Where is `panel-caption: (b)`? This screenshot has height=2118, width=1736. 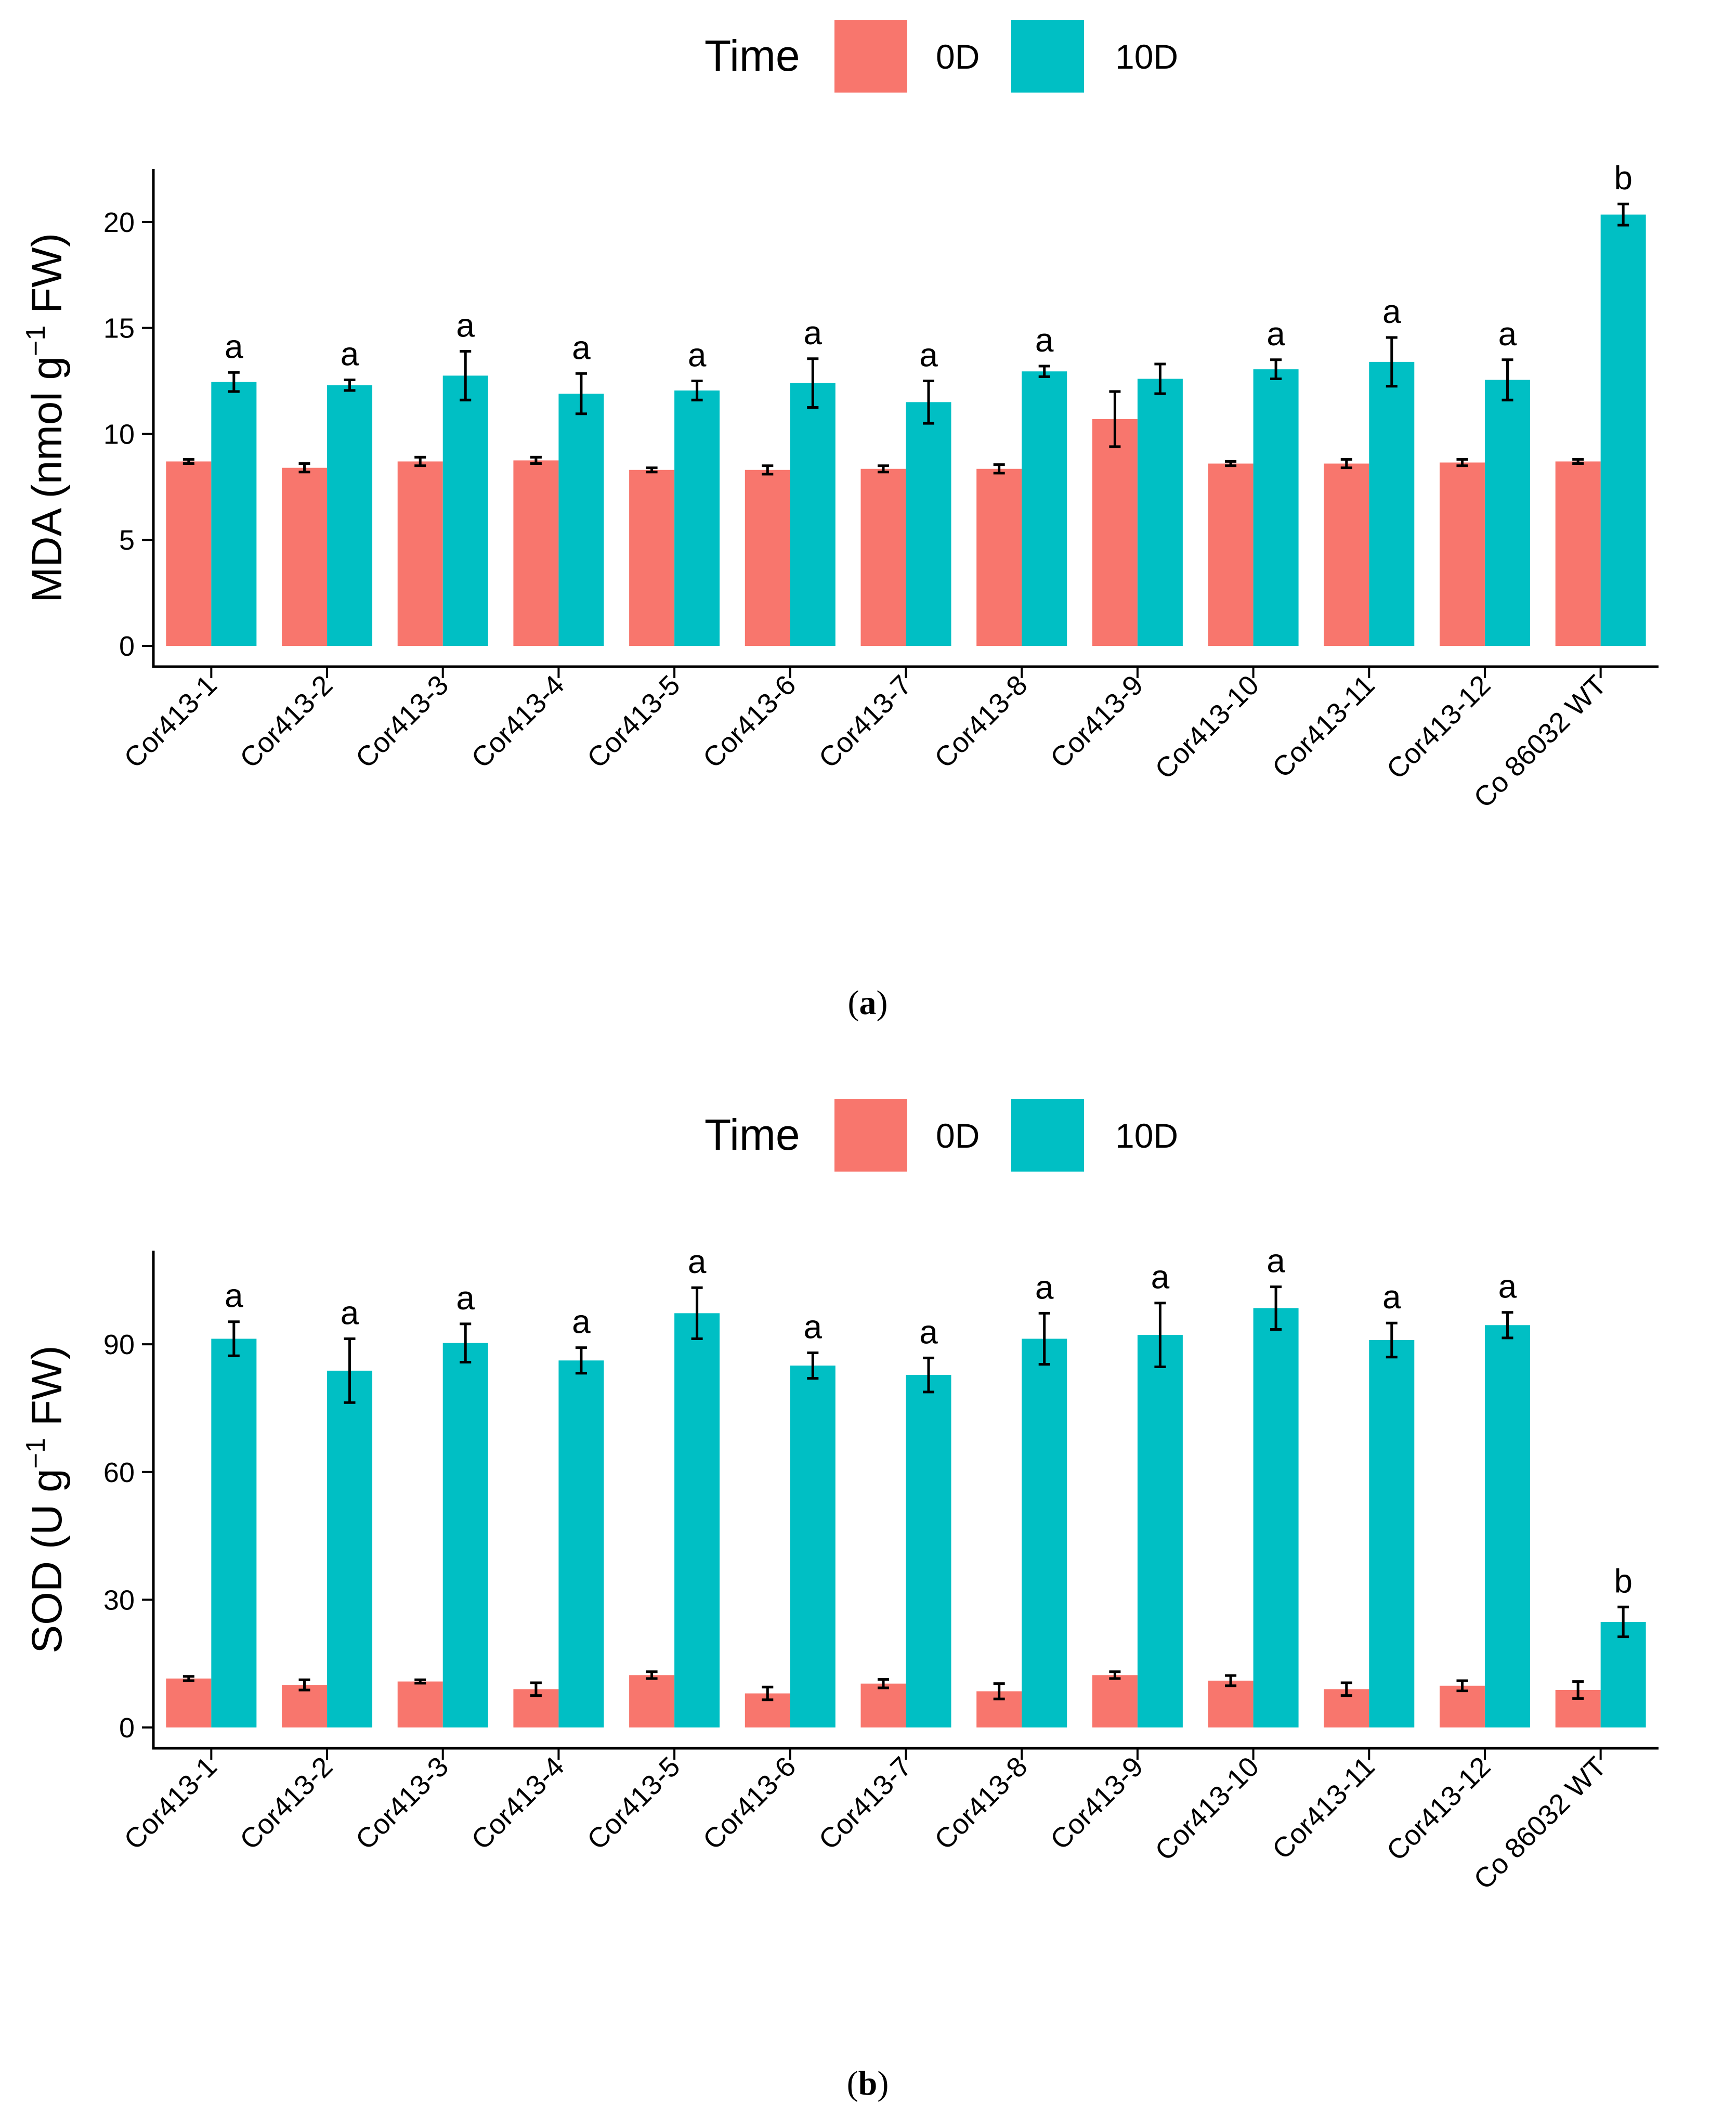
panel-caption: (b) is located at coordinates (868, 2083).